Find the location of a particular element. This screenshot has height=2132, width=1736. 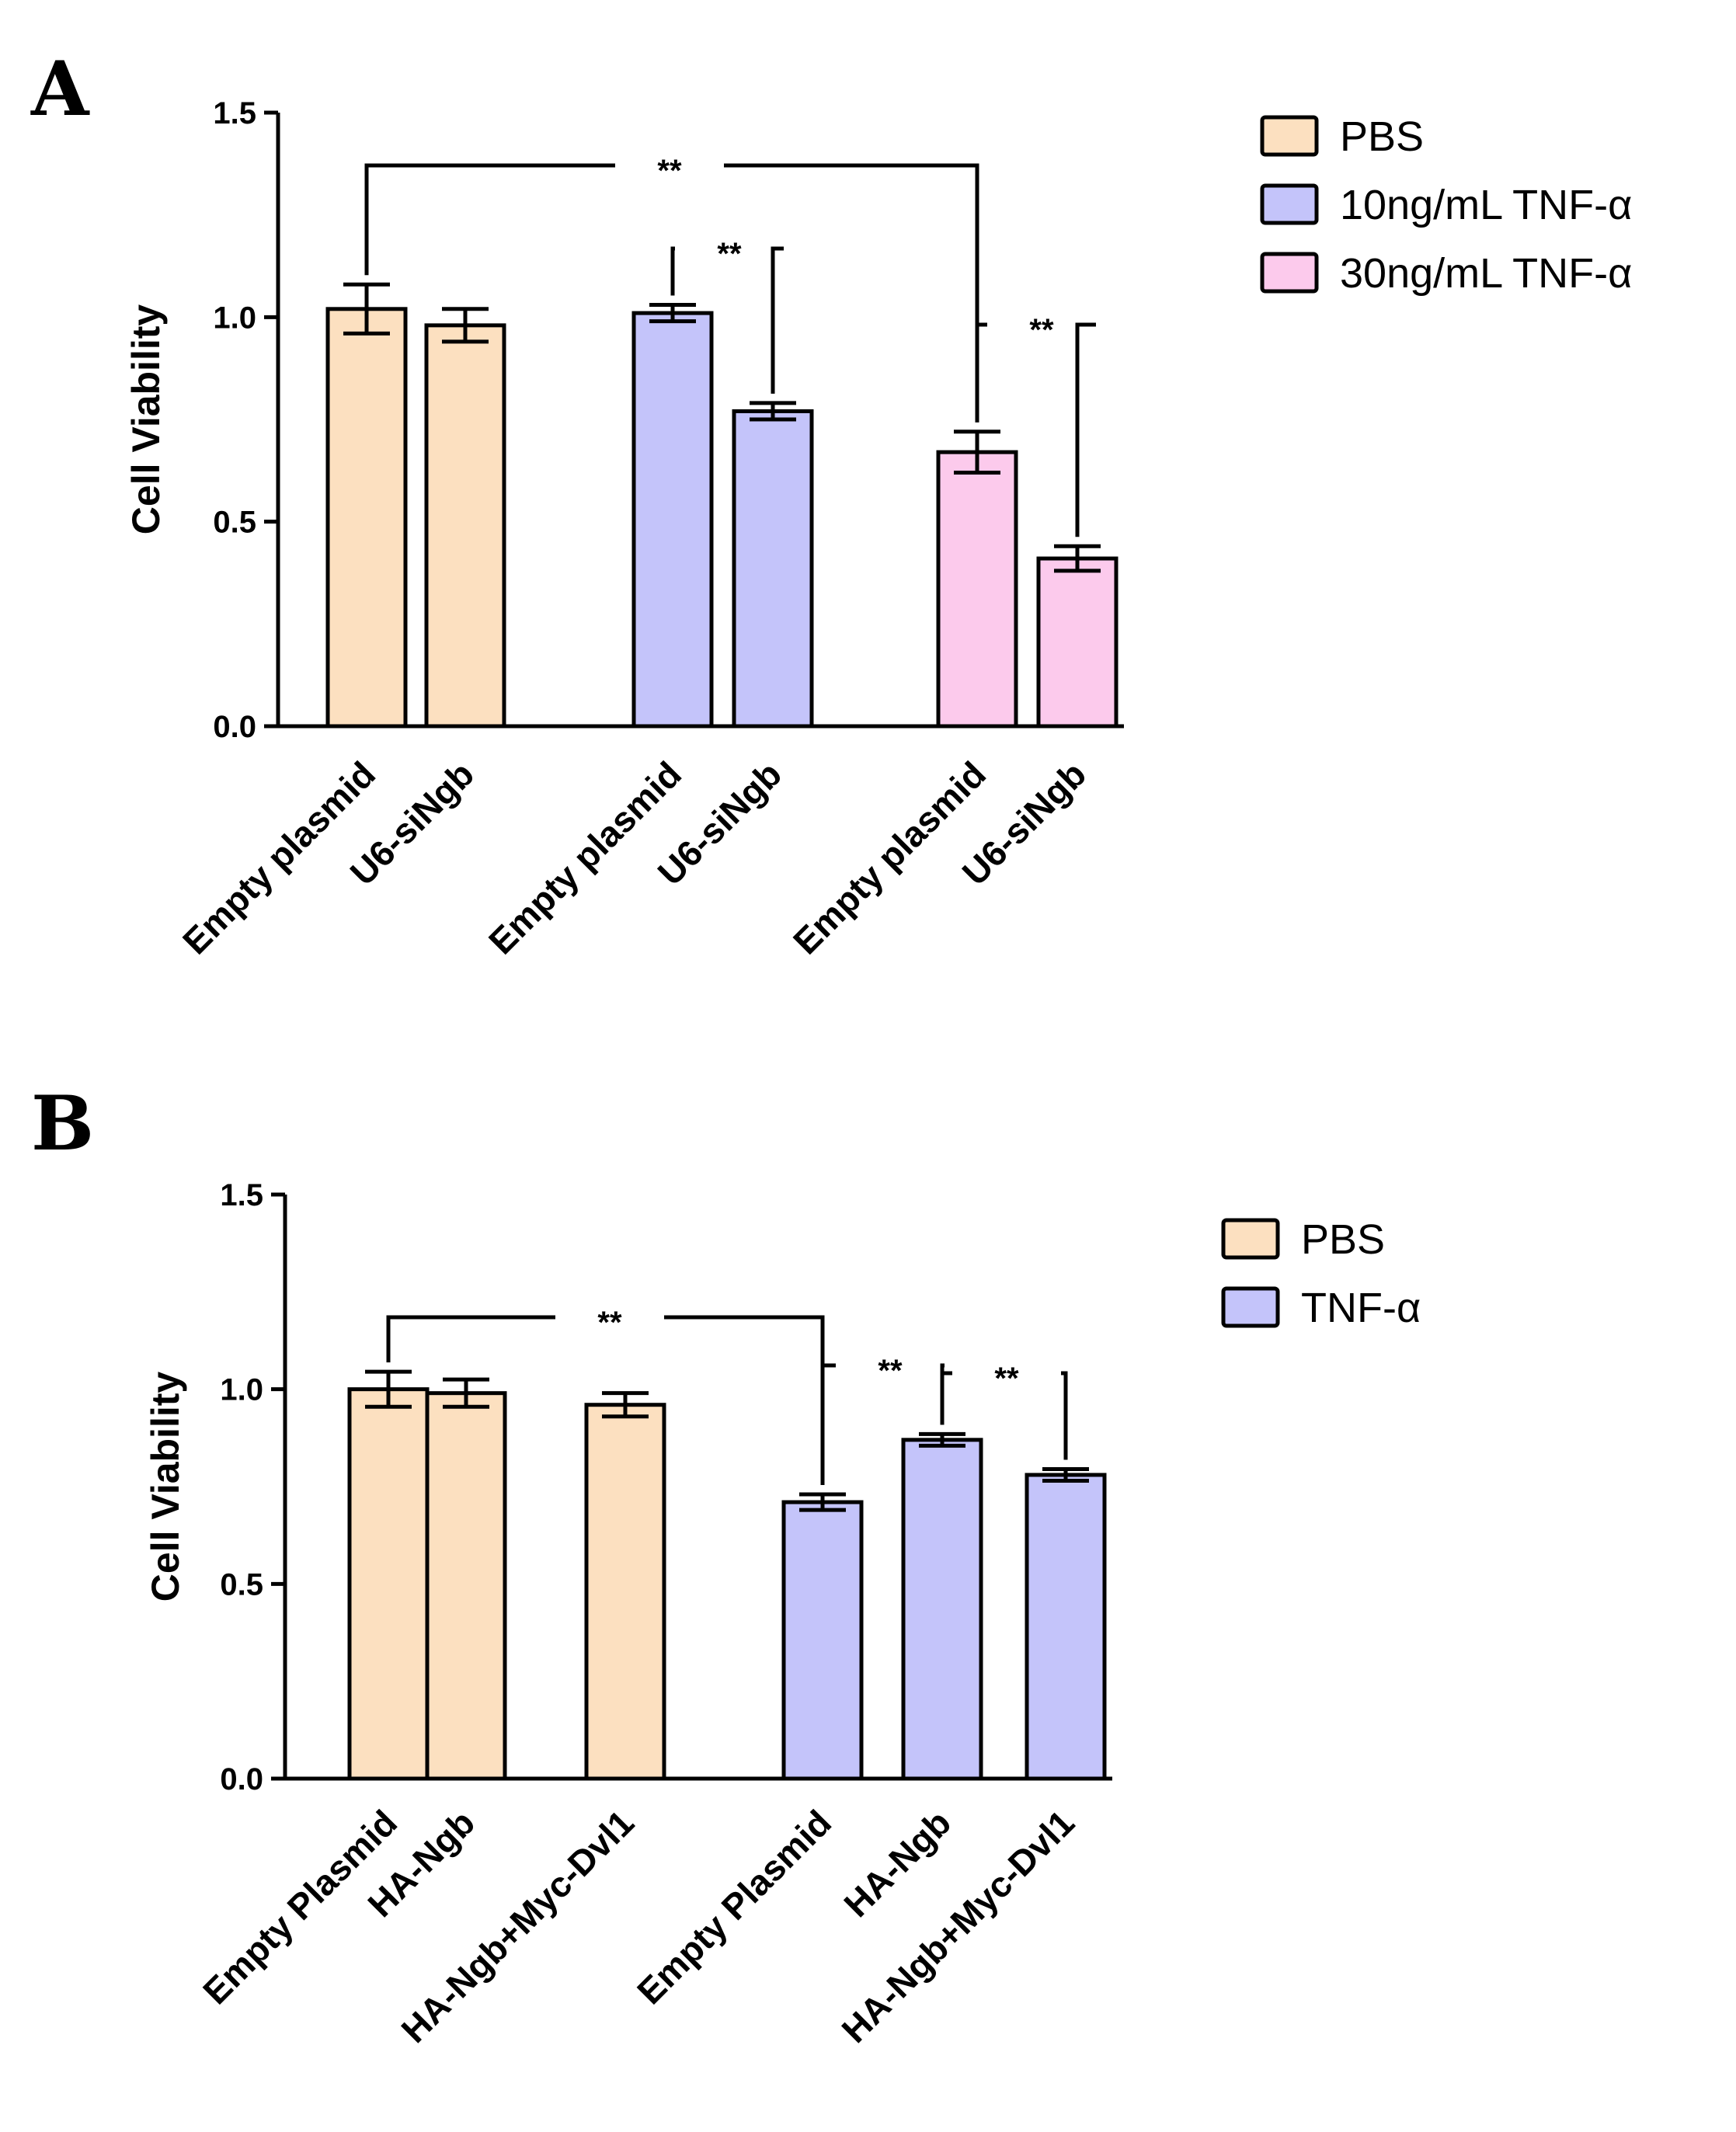

panel-letter-a: A is located at coordinates (60, 89).